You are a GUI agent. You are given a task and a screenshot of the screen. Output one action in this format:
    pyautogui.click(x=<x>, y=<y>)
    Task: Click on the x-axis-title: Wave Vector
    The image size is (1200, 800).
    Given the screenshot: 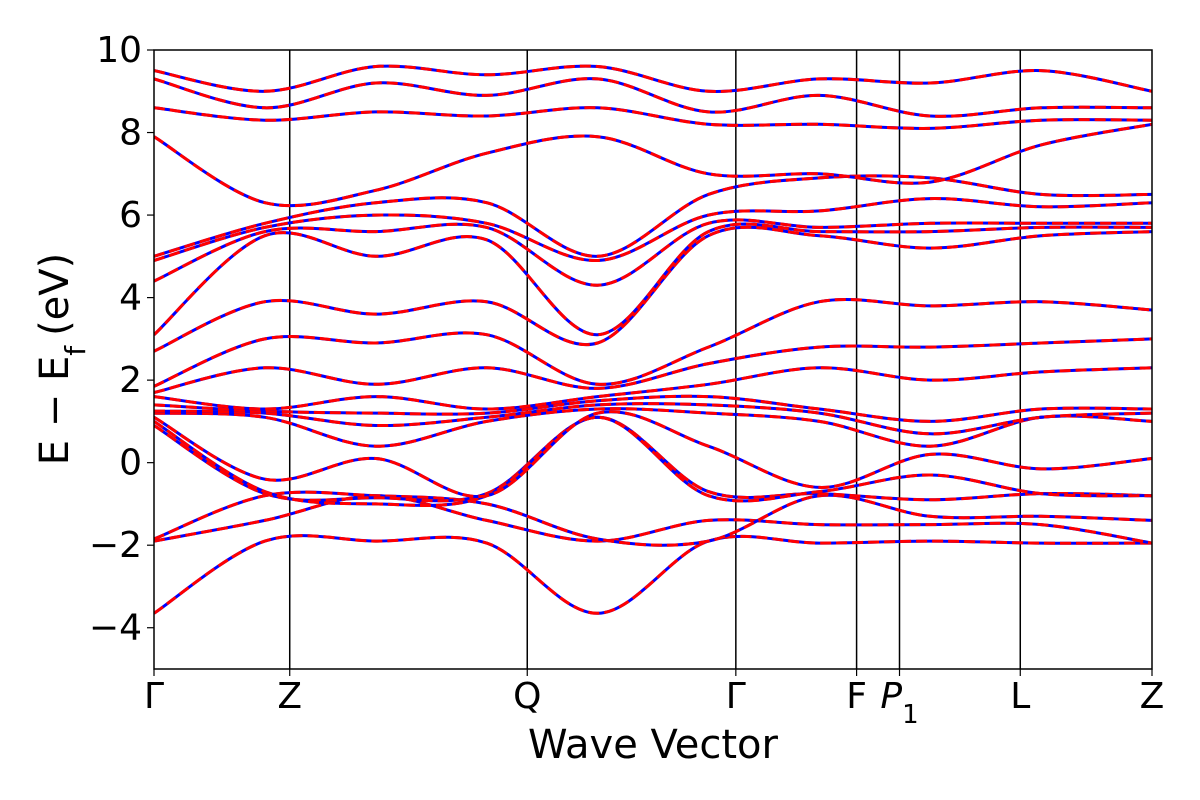 What is the action you would take?
    pyautogui.click(x=653, y=745)
    